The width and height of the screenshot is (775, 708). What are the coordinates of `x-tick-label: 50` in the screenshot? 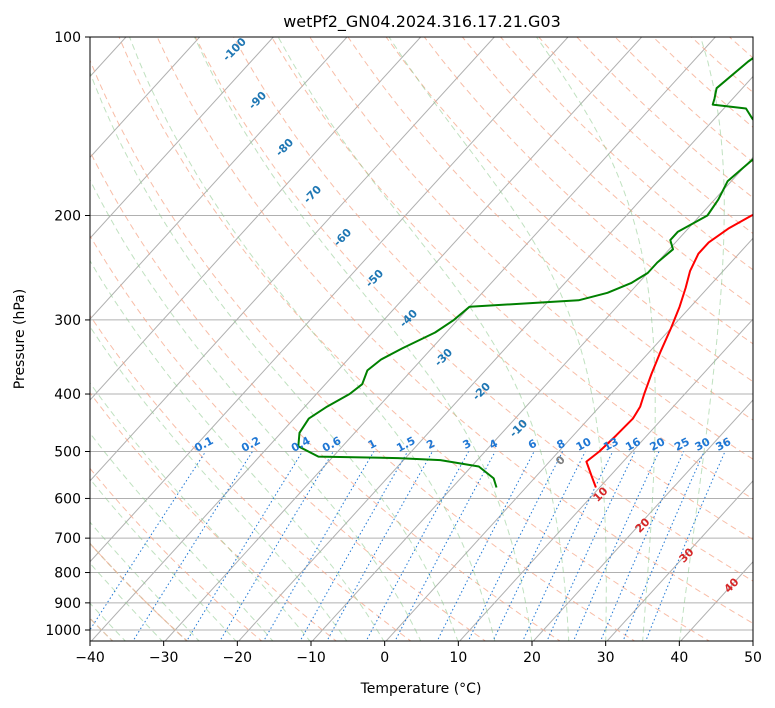 It's located at (753, 658).